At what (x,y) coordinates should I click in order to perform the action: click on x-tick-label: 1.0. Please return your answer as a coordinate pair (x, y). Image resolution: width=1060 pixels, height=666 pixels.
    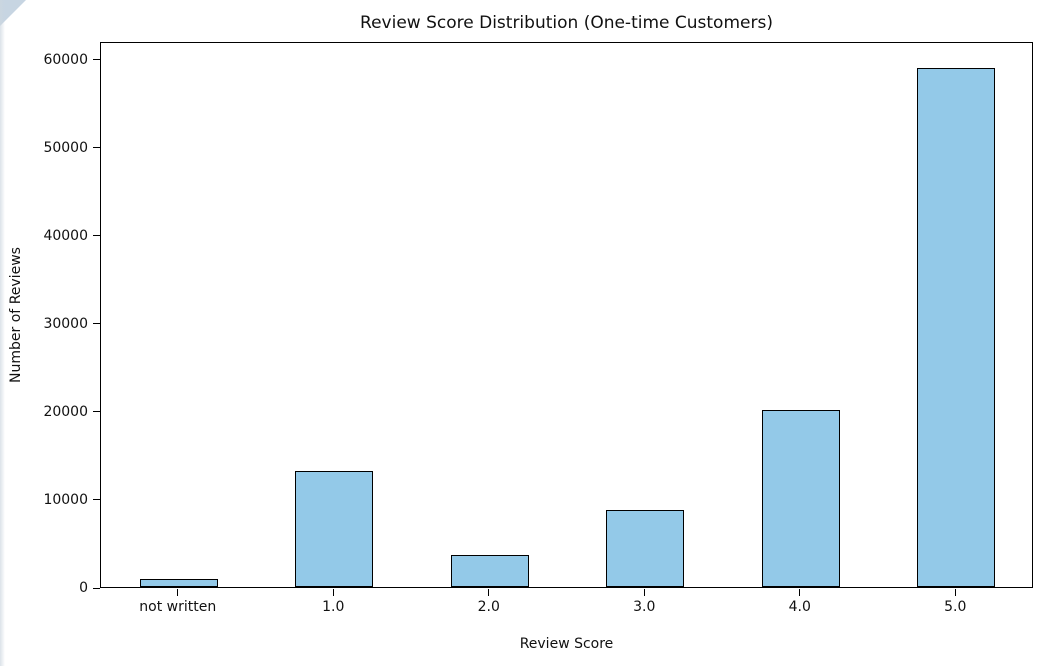
    Looking at the image, I should click on (333, 607).